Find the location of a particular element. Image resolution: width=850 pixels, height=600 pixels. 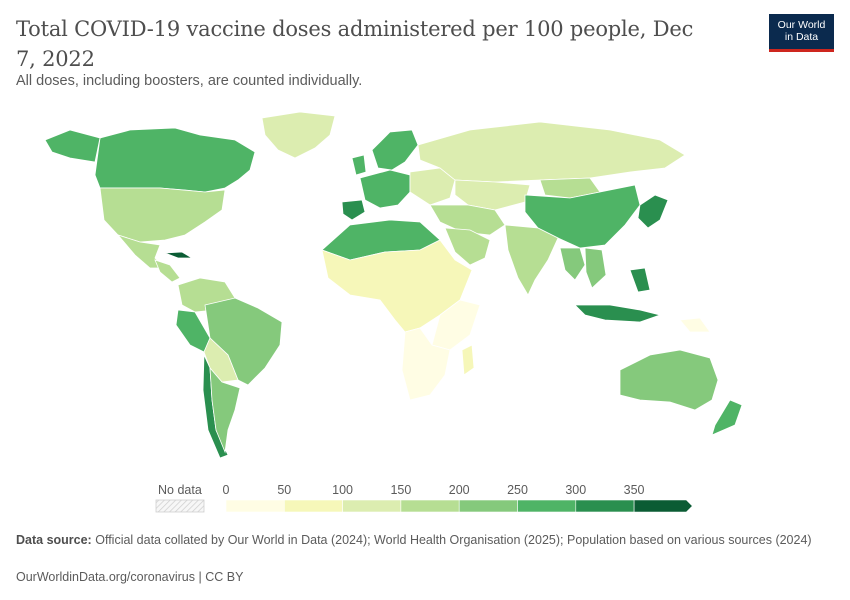

region-russia is located at coordinates (551, 152).